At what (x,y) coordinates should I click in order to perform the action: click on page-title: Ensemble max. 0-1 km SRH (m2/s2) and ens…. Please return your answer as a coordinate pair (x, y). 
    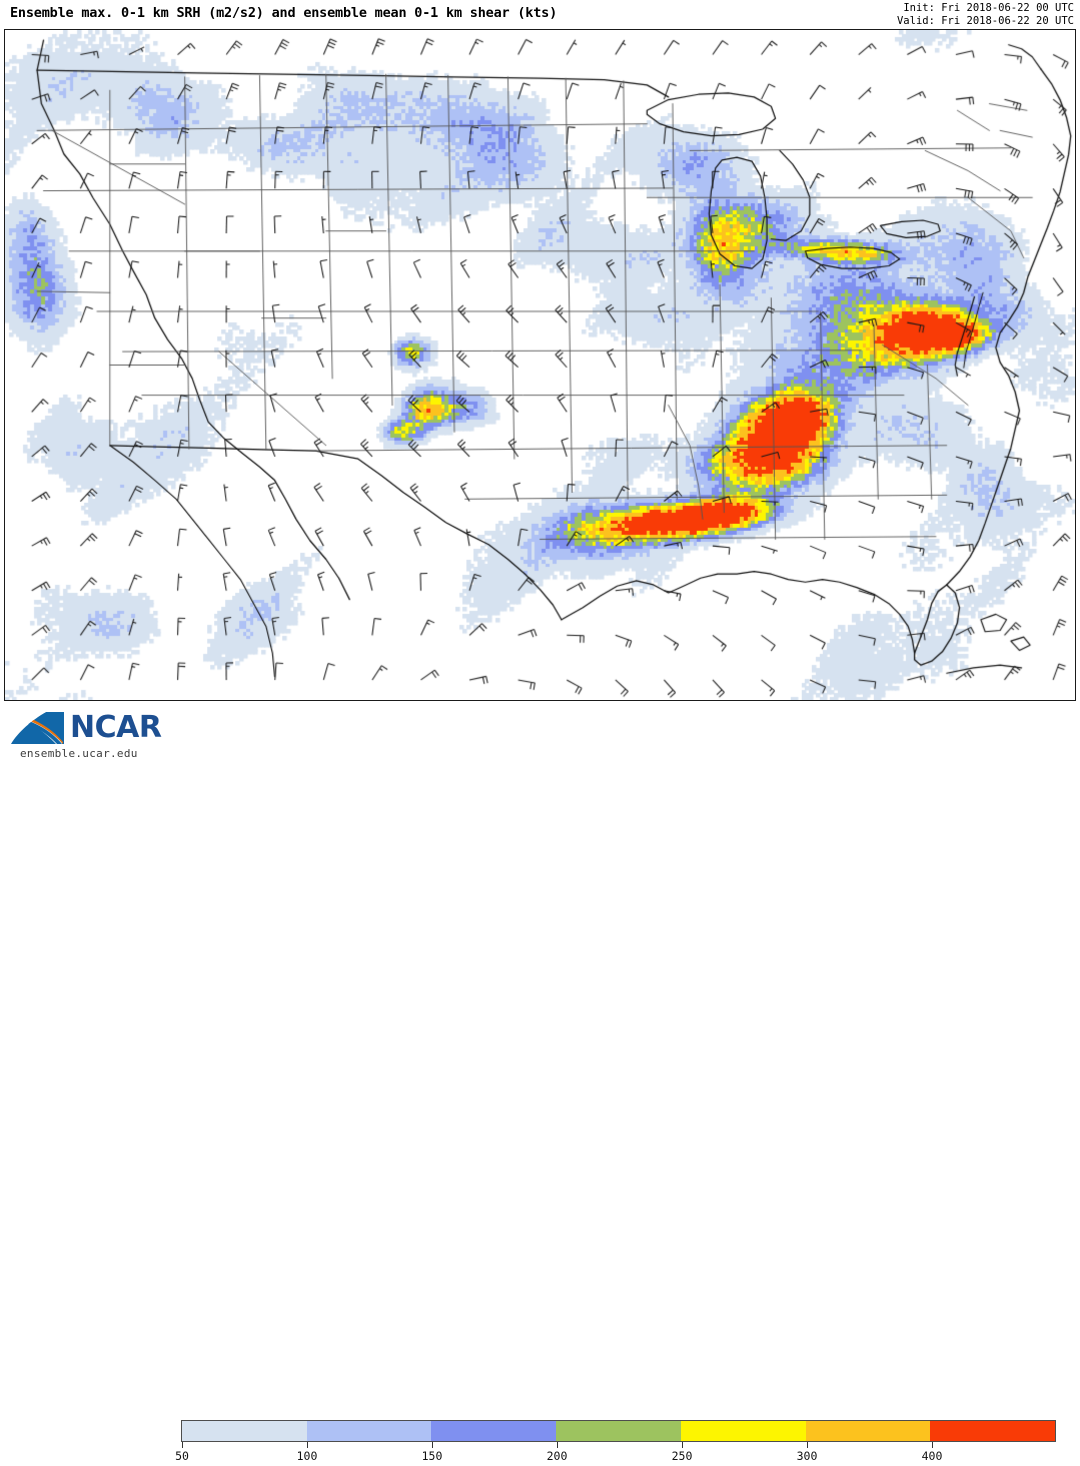
    Looking at the image, I should click on (284, 13).